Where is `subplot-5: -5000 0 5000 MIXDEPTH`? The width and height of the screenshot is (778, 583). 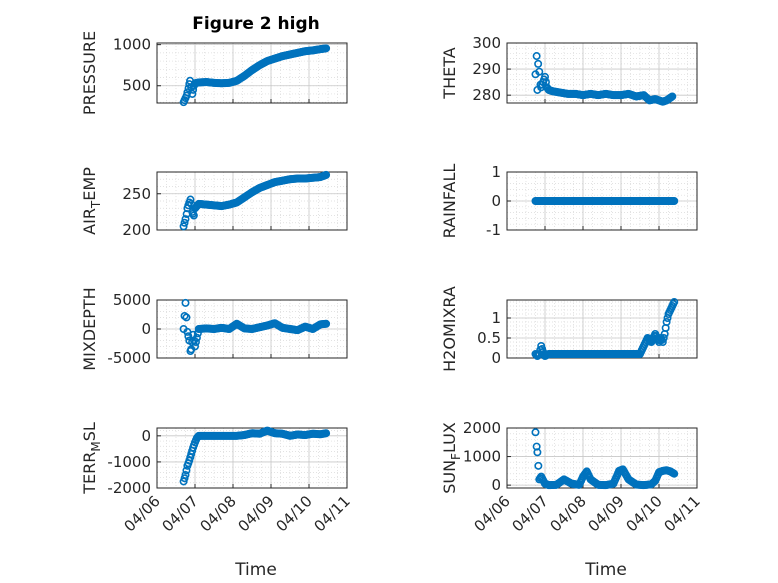 subplot-5: -5000 0 5000 MIXDEPTH is located at coordinates (214, 329).